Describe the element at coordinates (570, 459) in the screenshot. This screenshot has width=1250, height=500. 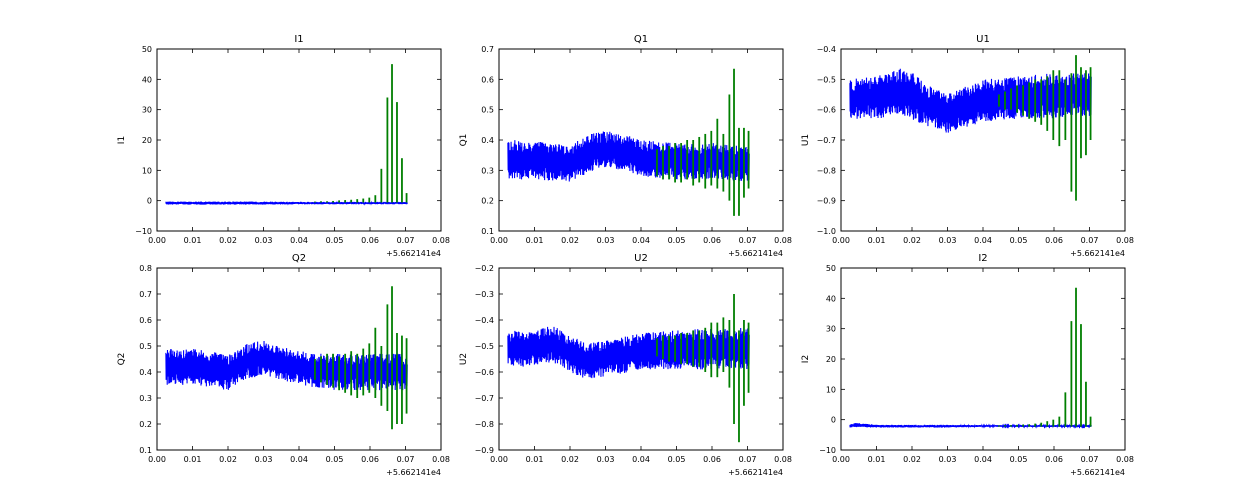
I see `x-tick-label-U2-2: 0.02` at that location.